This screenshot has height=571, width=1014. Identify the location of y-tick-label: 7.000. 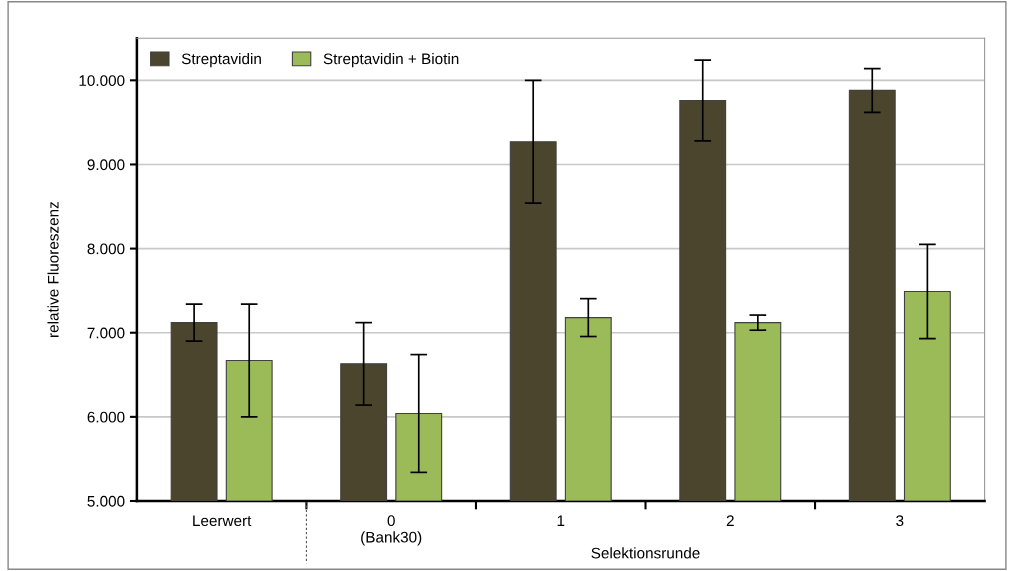
(106, 333).